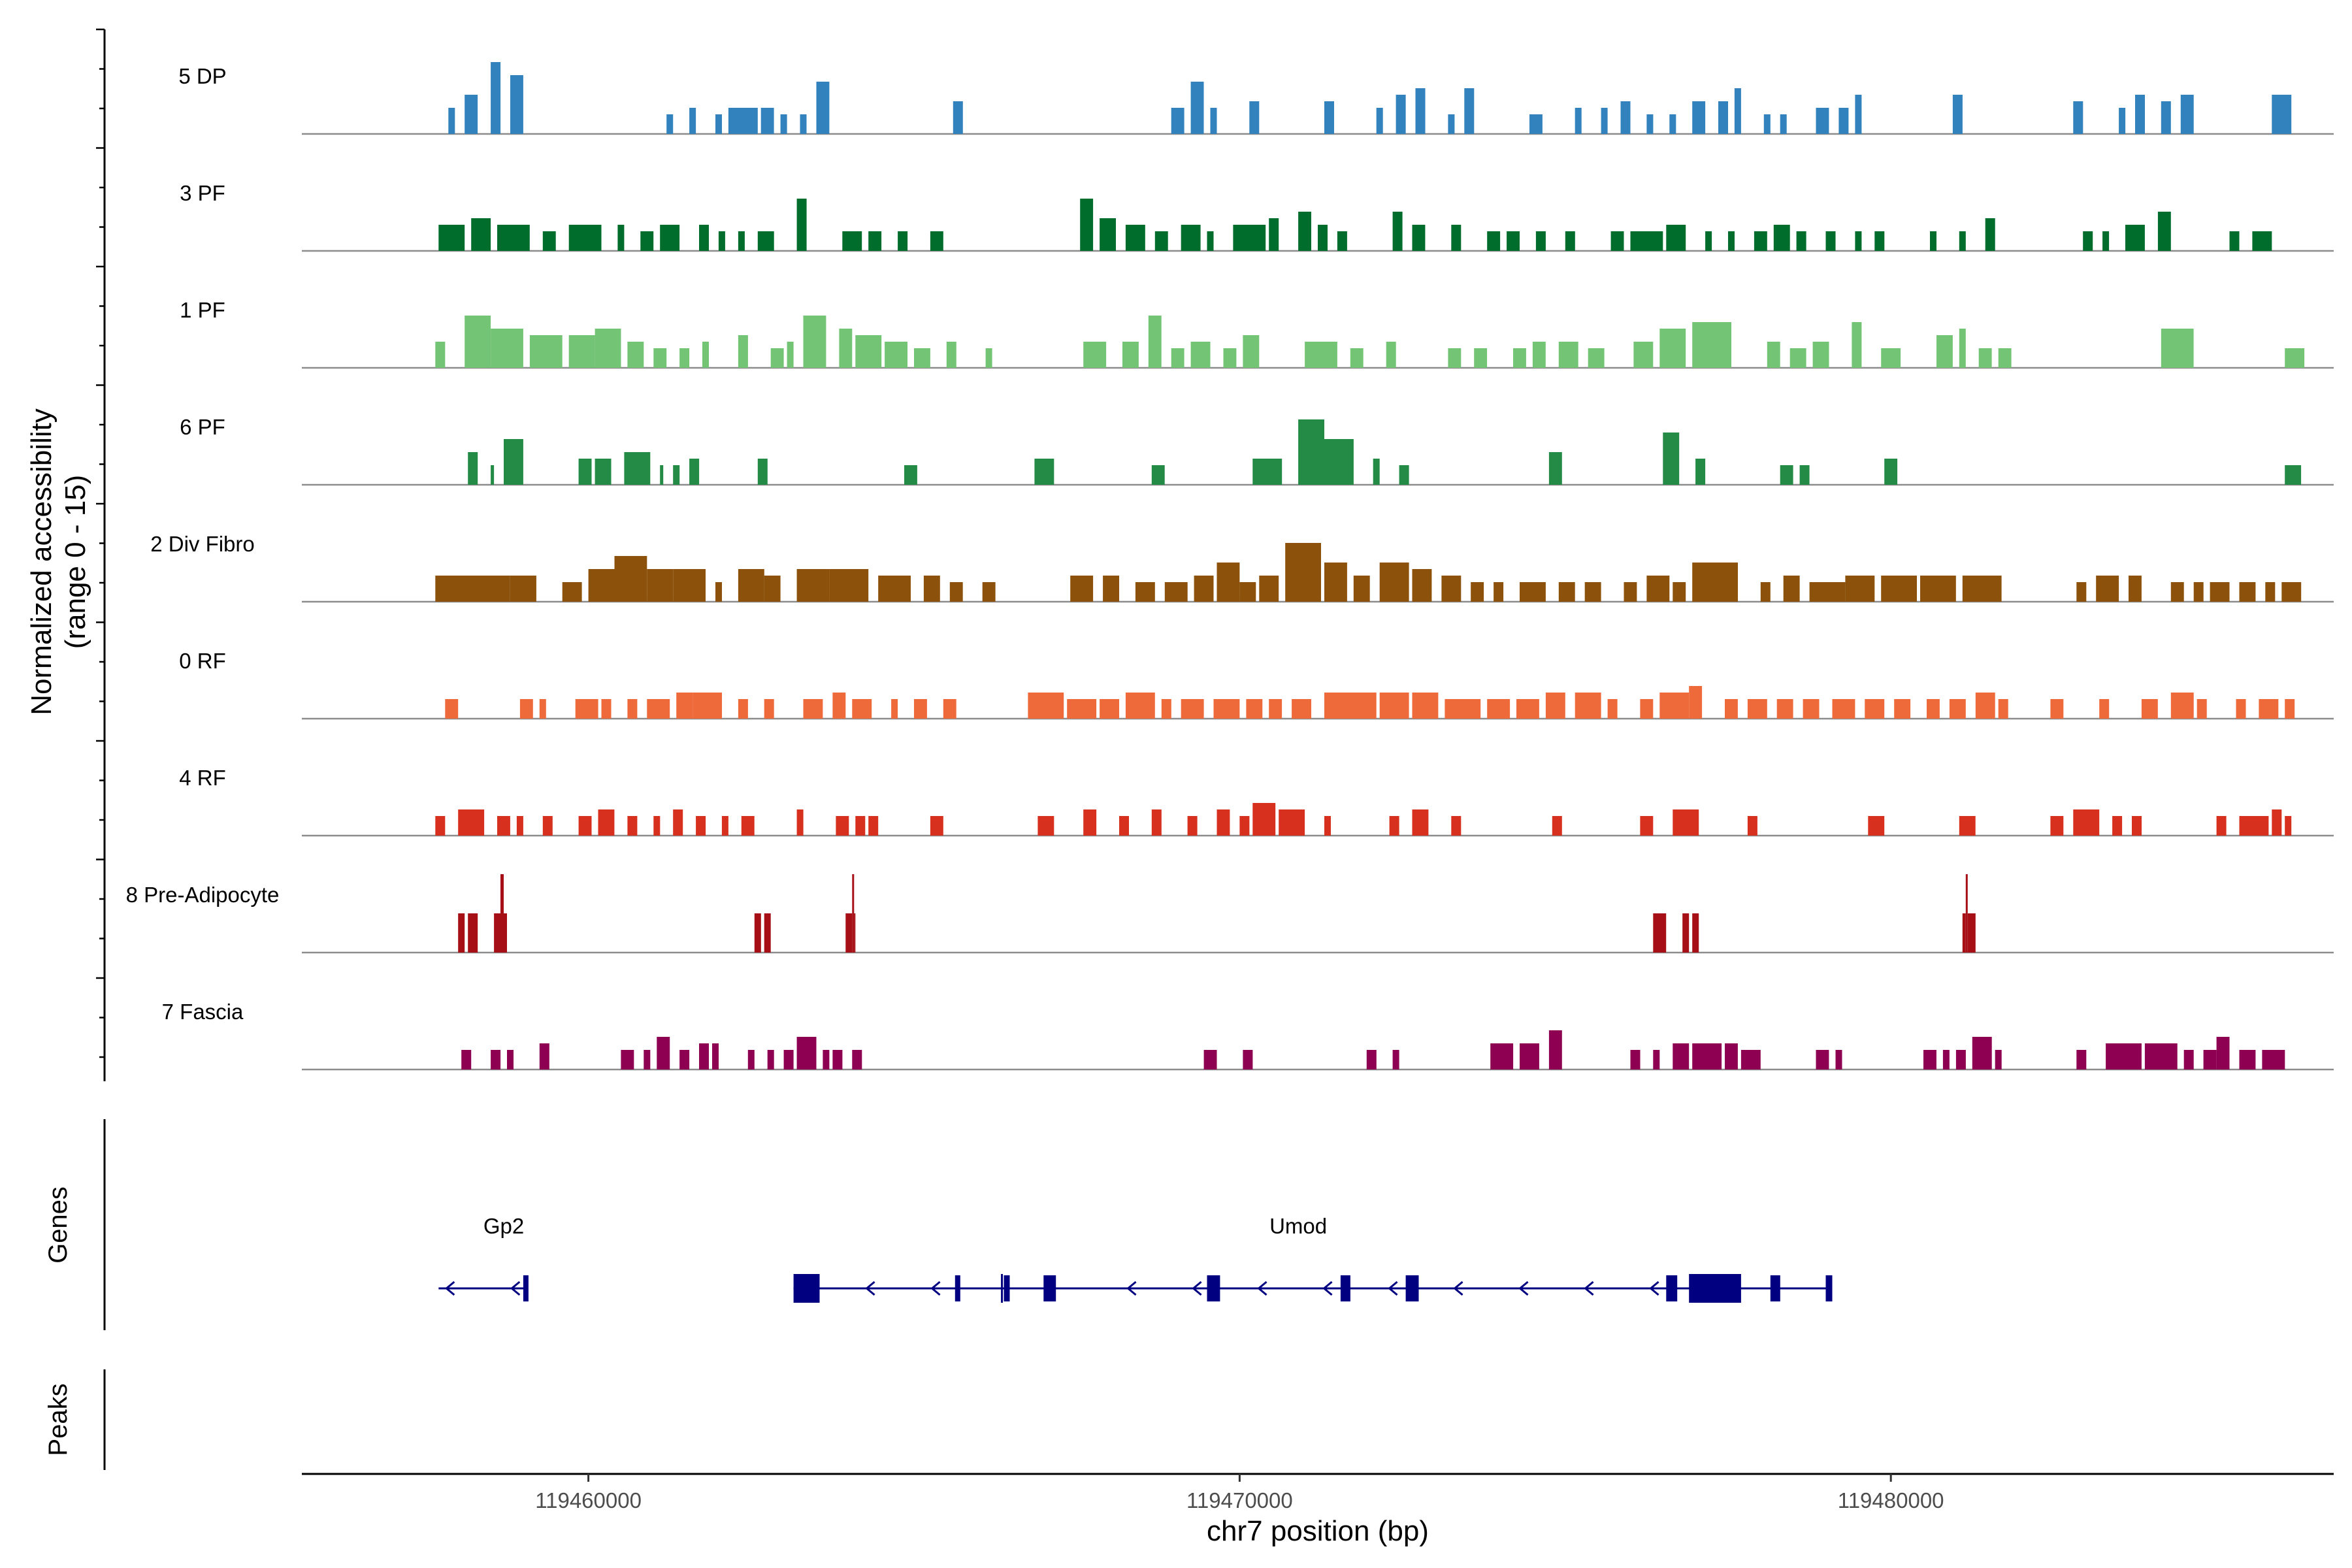  What do you see at coordinates (1891, 1500) in the screenshot?
I see `x-tick-label: 119480000` at bounding box center [1891, 1500].